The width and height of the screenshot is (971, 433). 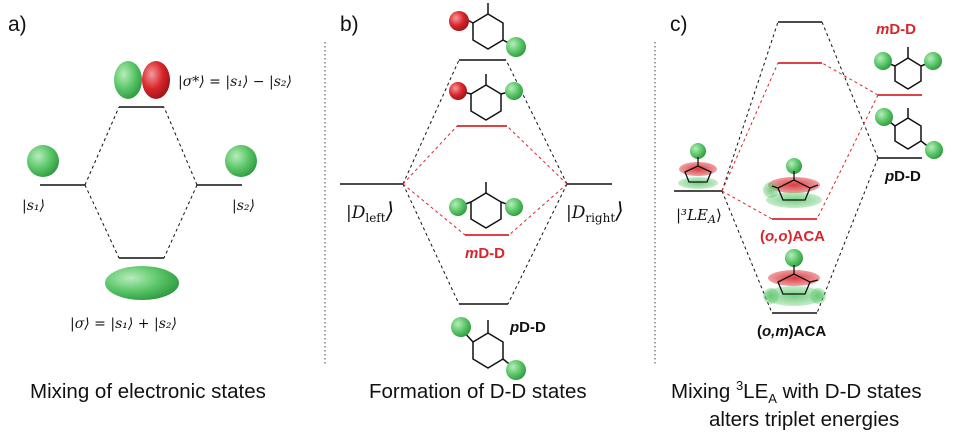 What do you see at coordinates (698, 166) in the screenshot?
I see `molecule-3le` at bounding box center [698, 166].